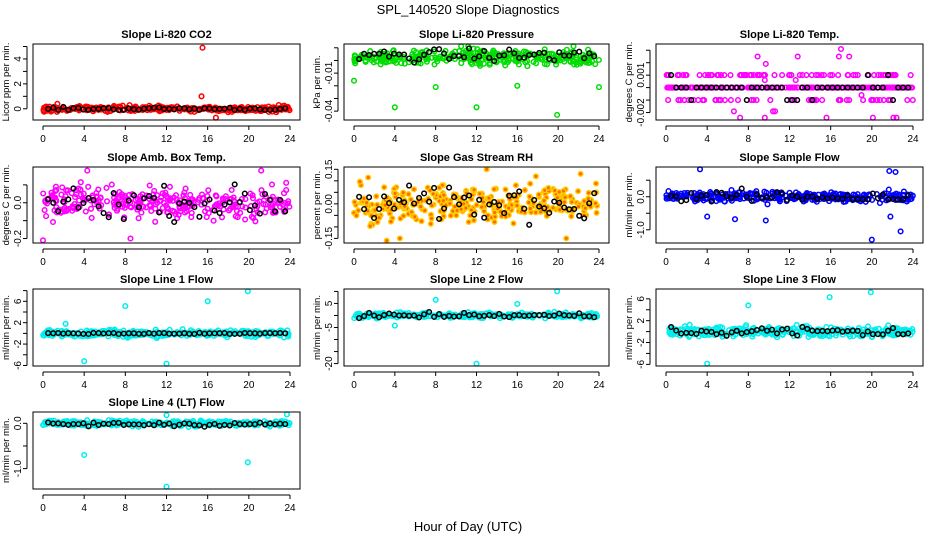  I want to click on y-axis-label: degrees C per min., so click(6, 205).